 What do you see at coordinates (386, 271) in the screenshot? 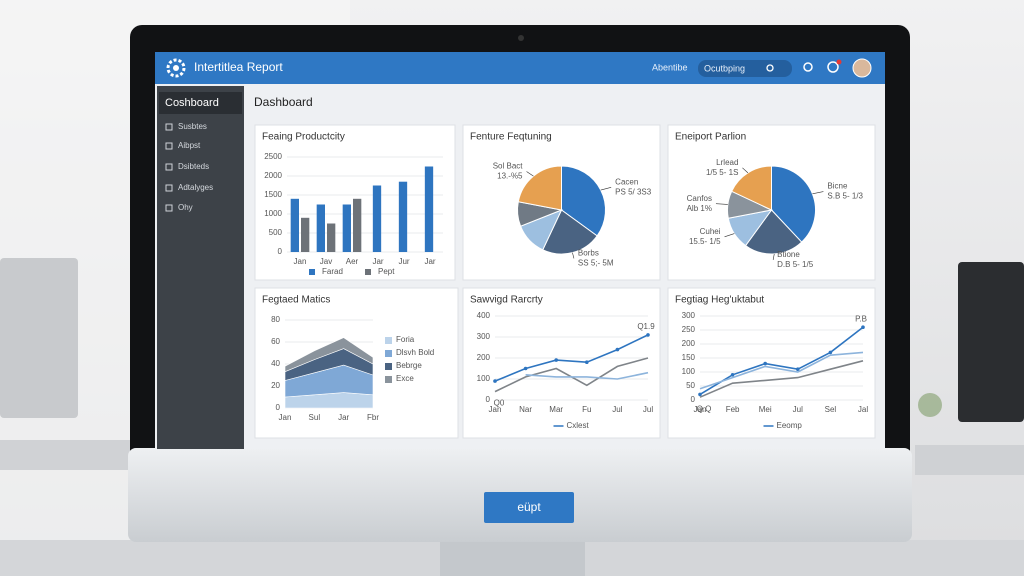
I see `legend-label: Pept` at bounding box center [386, 271].